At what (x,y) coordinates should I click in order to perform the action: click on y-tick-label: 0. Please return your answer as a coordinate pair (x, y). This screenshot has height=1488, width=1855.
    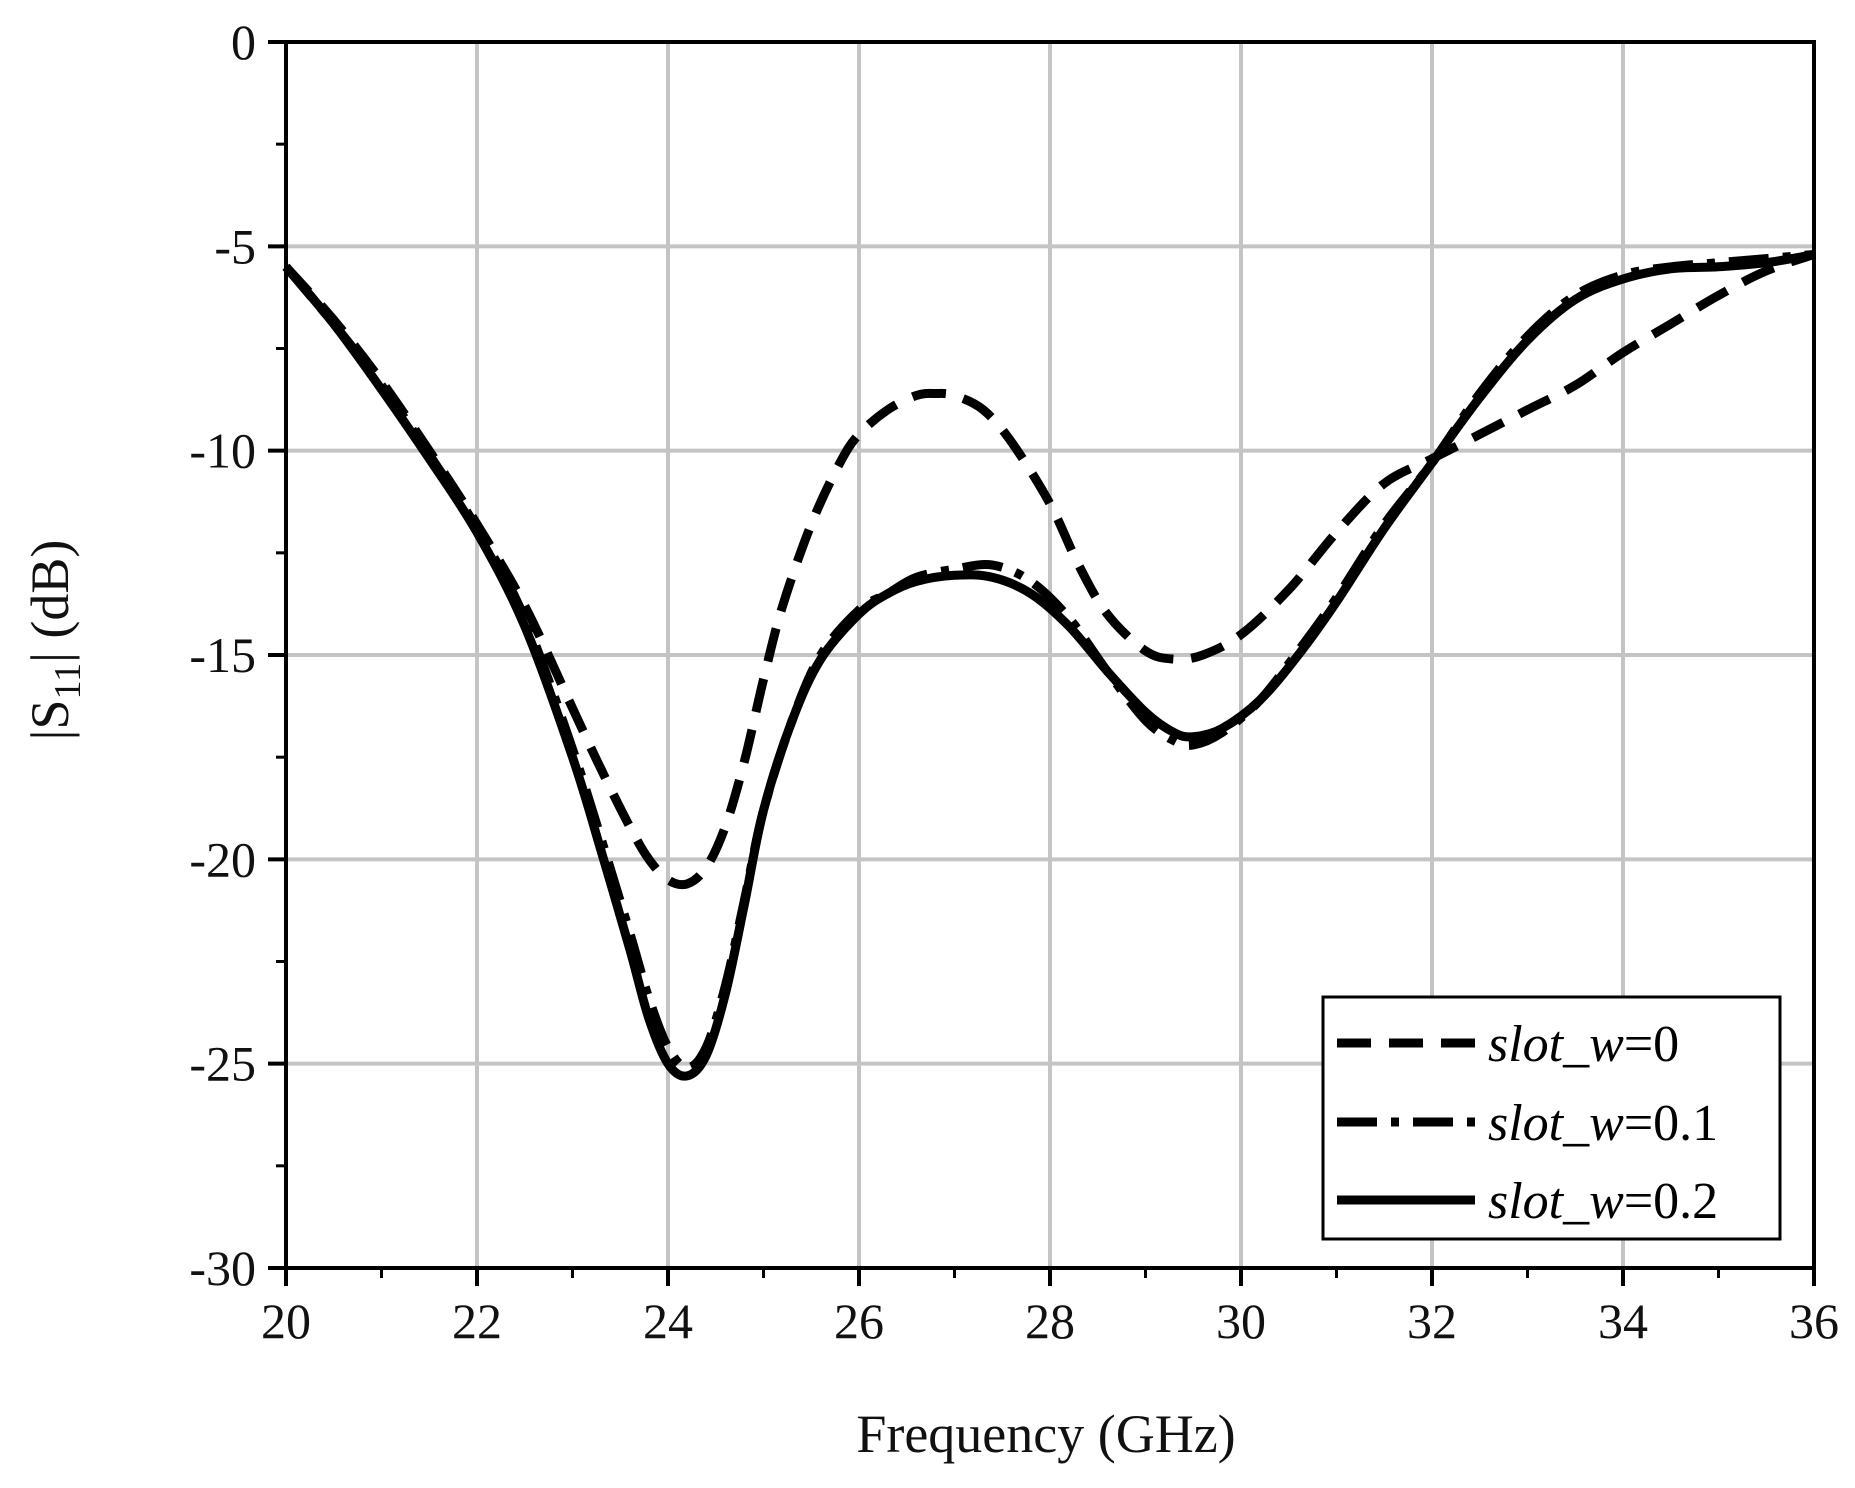
    Looking at the image, I should click on (243, 42).